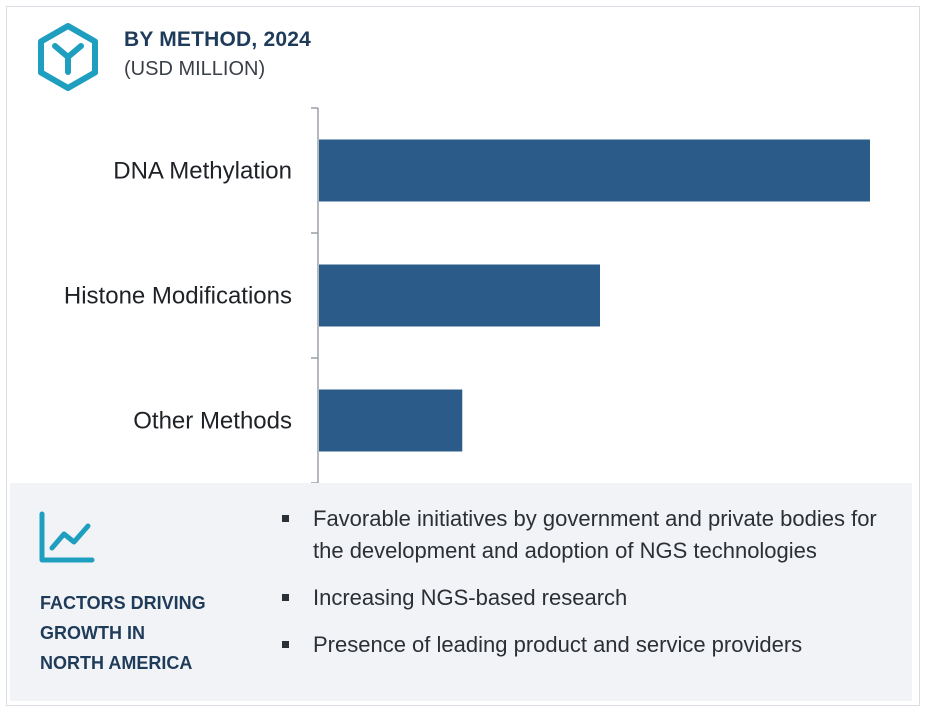 This screenshot has width=930, height=716. What do you see at coordinates (116, 663) in the screenshot?
I see `factors-title-line: NORTH AMERICA` at bounding box center [116, 663].